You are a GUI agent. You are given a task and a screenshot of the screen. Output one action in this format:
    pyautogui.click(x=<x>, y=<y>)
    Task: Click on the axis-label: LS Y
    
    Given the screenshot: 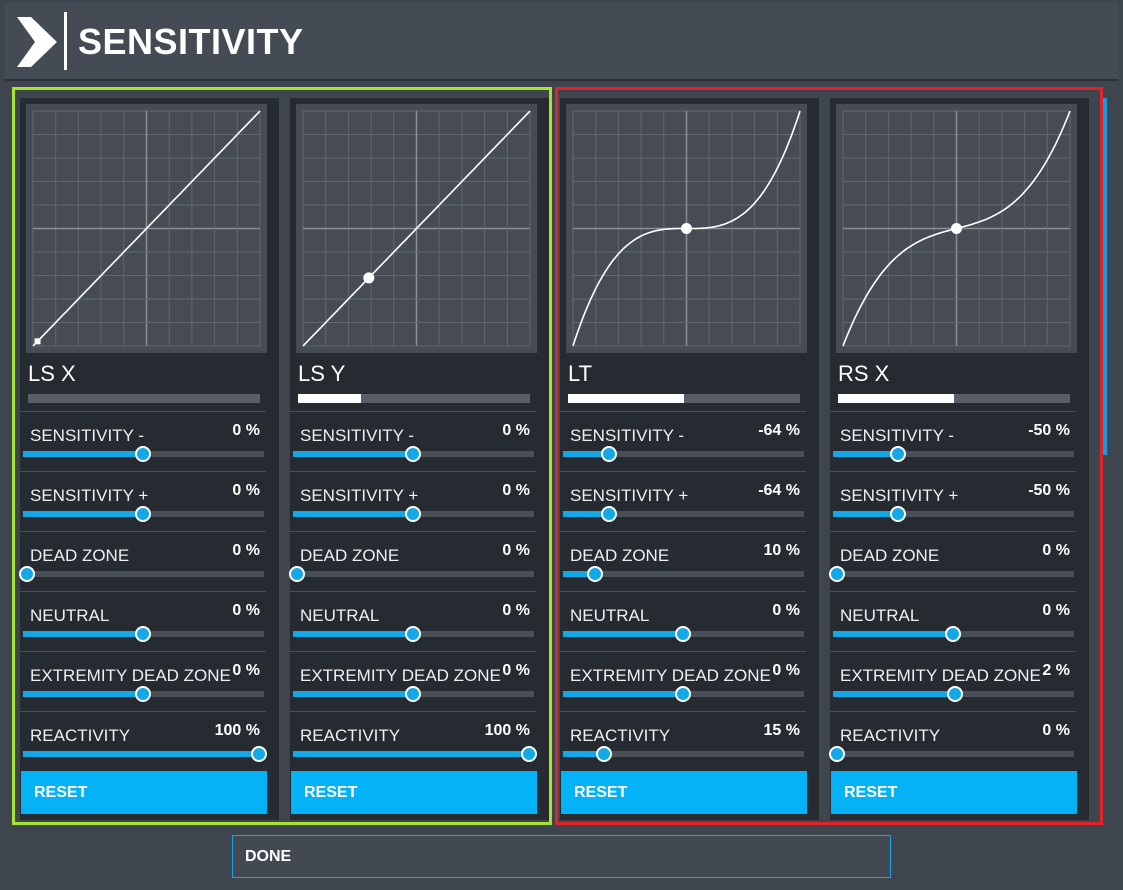 What is the action you would take?
    pyautogui.click(x=322, y=373)
    